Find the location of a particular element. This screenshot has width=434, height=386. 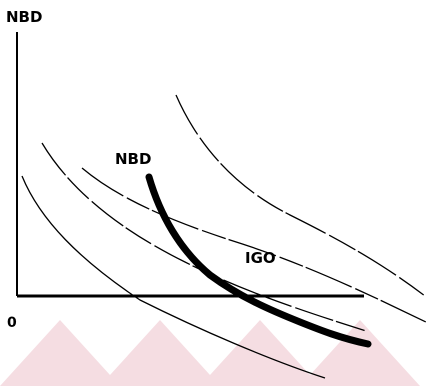

nbd-curve-label: NBD is located at coordinates (133, 159).